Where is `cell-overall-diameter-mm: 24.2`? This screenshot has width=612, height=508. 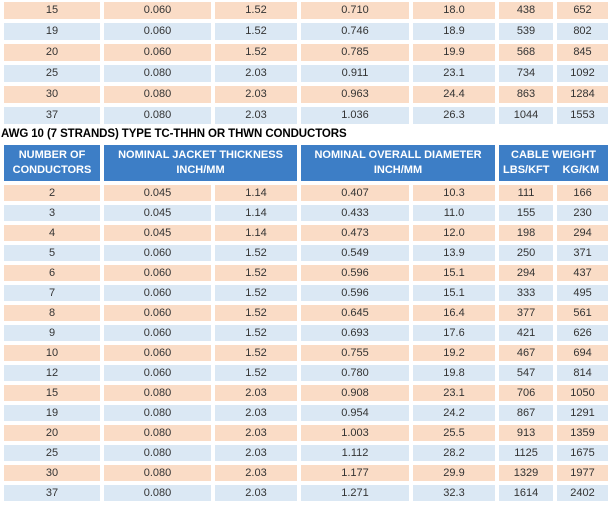 cell-overall-diameter-mm: 24.2 is located at coordinates (454, 413).